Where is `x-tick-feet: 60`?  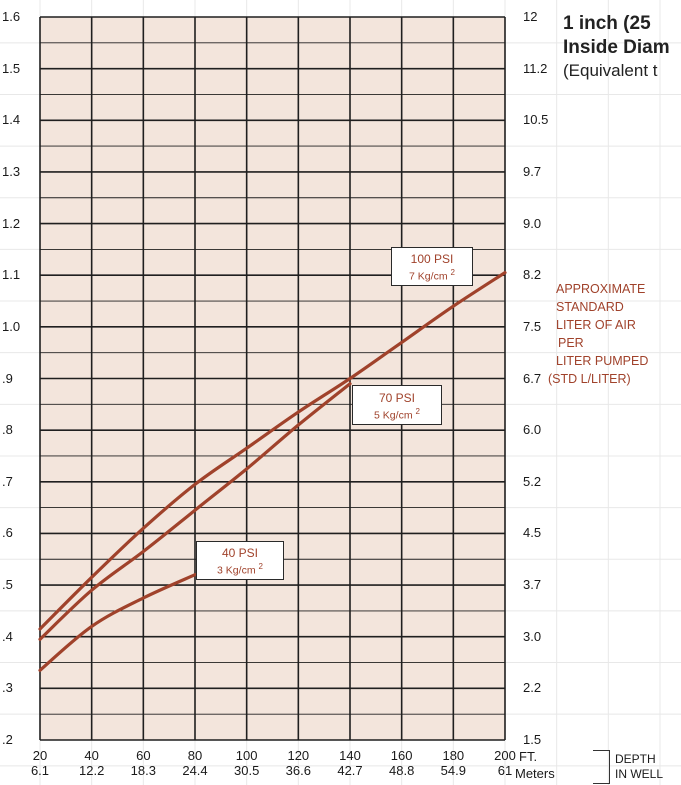 x-tick-feet: 60 is located at coordinates (143, 755).